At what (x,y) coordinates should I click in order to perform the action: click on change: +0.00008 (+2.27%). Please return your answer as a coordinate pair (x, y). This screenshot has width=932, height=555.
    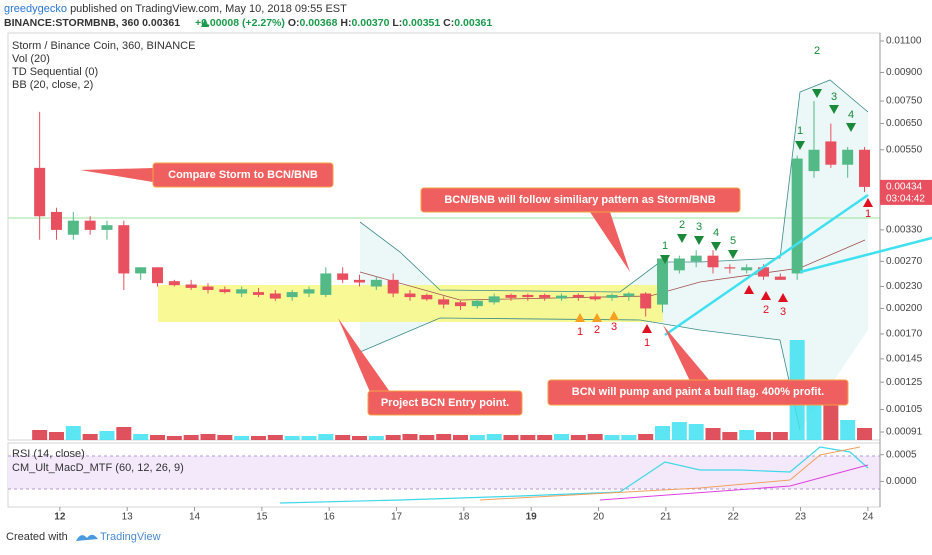
    Looking at the image, I should click on (240, 23).